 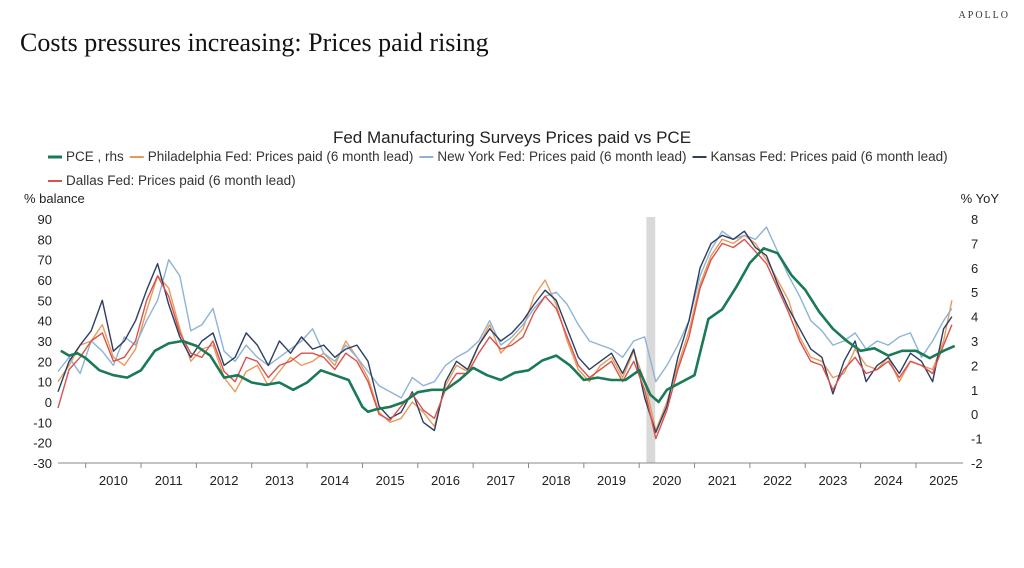 I want to click on left-axis-label: % balance, so click(x=54, y=198).